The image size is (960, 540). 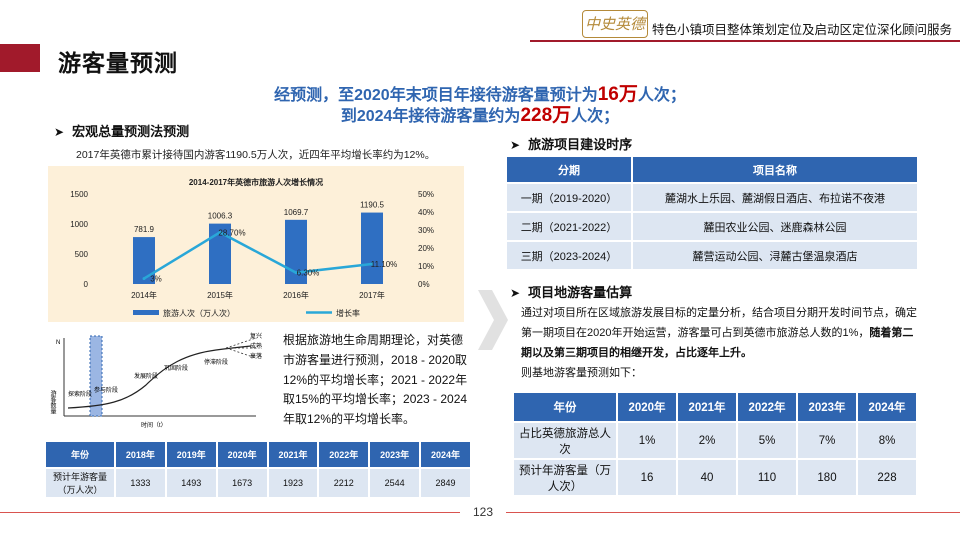 I want to click on table-header-row: 分期 项目名称, so click(x=712, y=169).